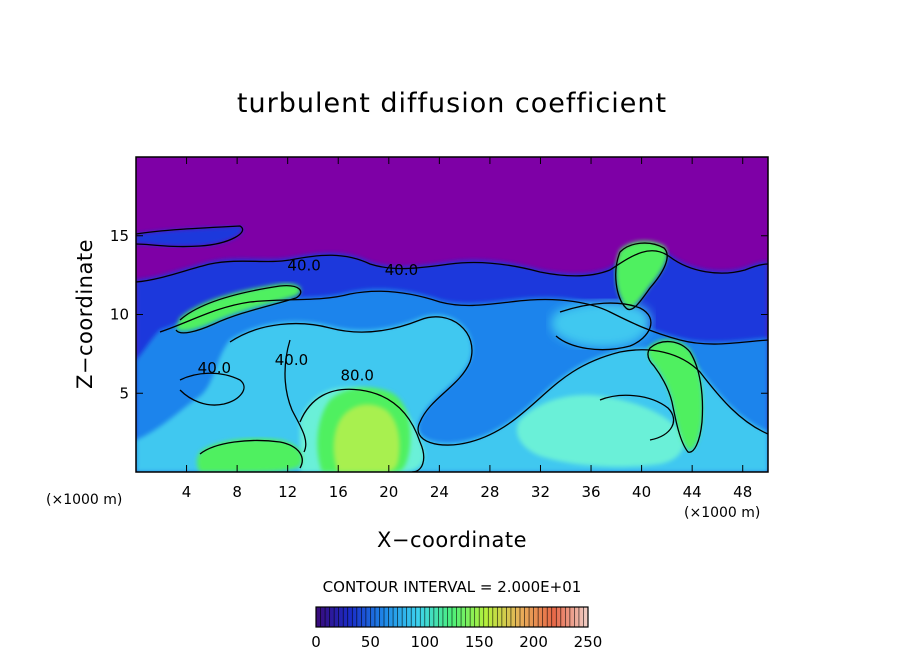 The image size is (904, 654). What do you see at coordinates (692, 492) in the screenshot?
I see `x-tick-label: 44` at bounding box center [692, 492].